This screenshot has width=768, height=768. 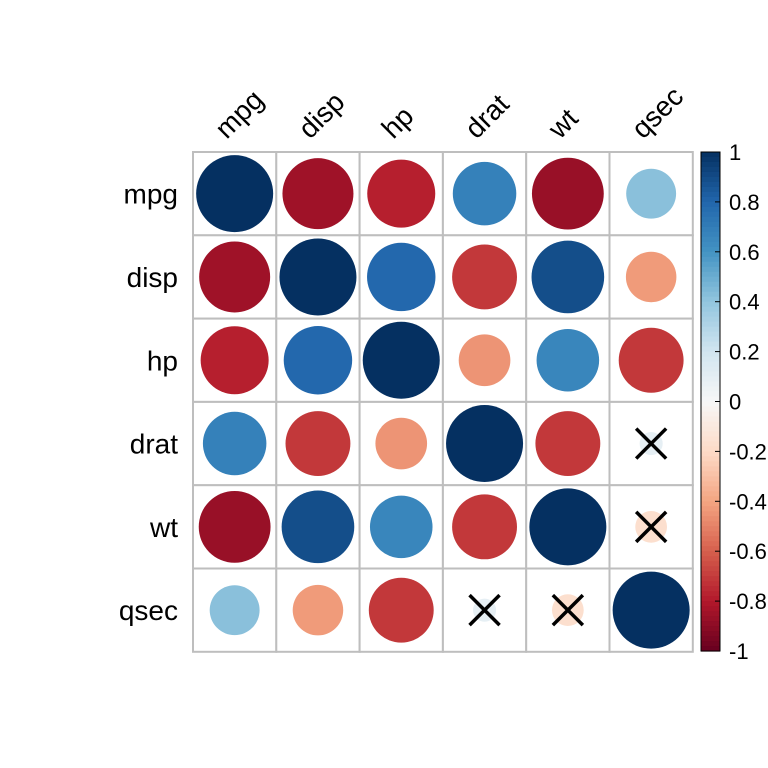 What do you see at coordinates (657, 112) in the screenshot?
I see `column-label-qsec: qsec` at bounding box center [657, 112].